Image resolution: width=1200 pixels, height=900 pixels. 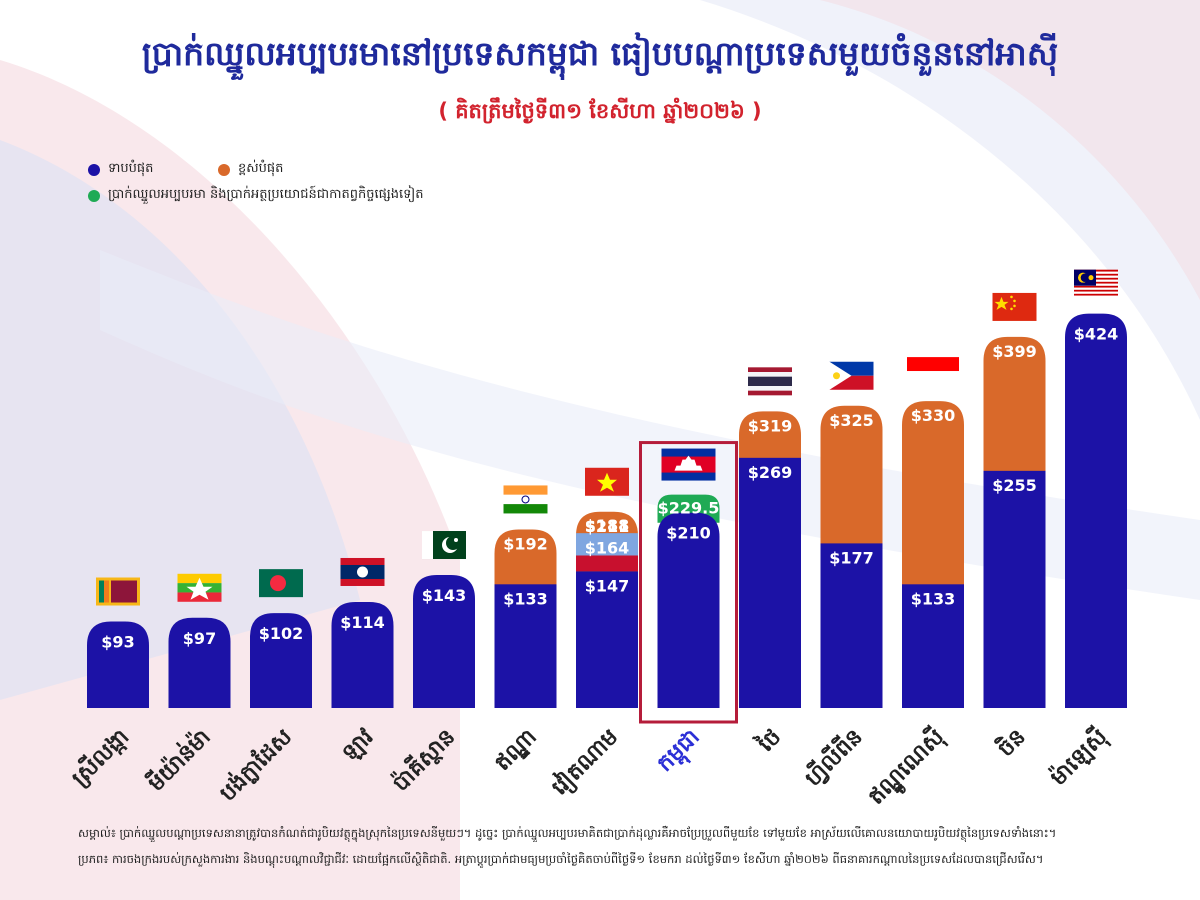 What do you see at coordinates (94, 195) in the screenshot?
I see `legend-swatch-benefits` at bounding box center [94, 195].